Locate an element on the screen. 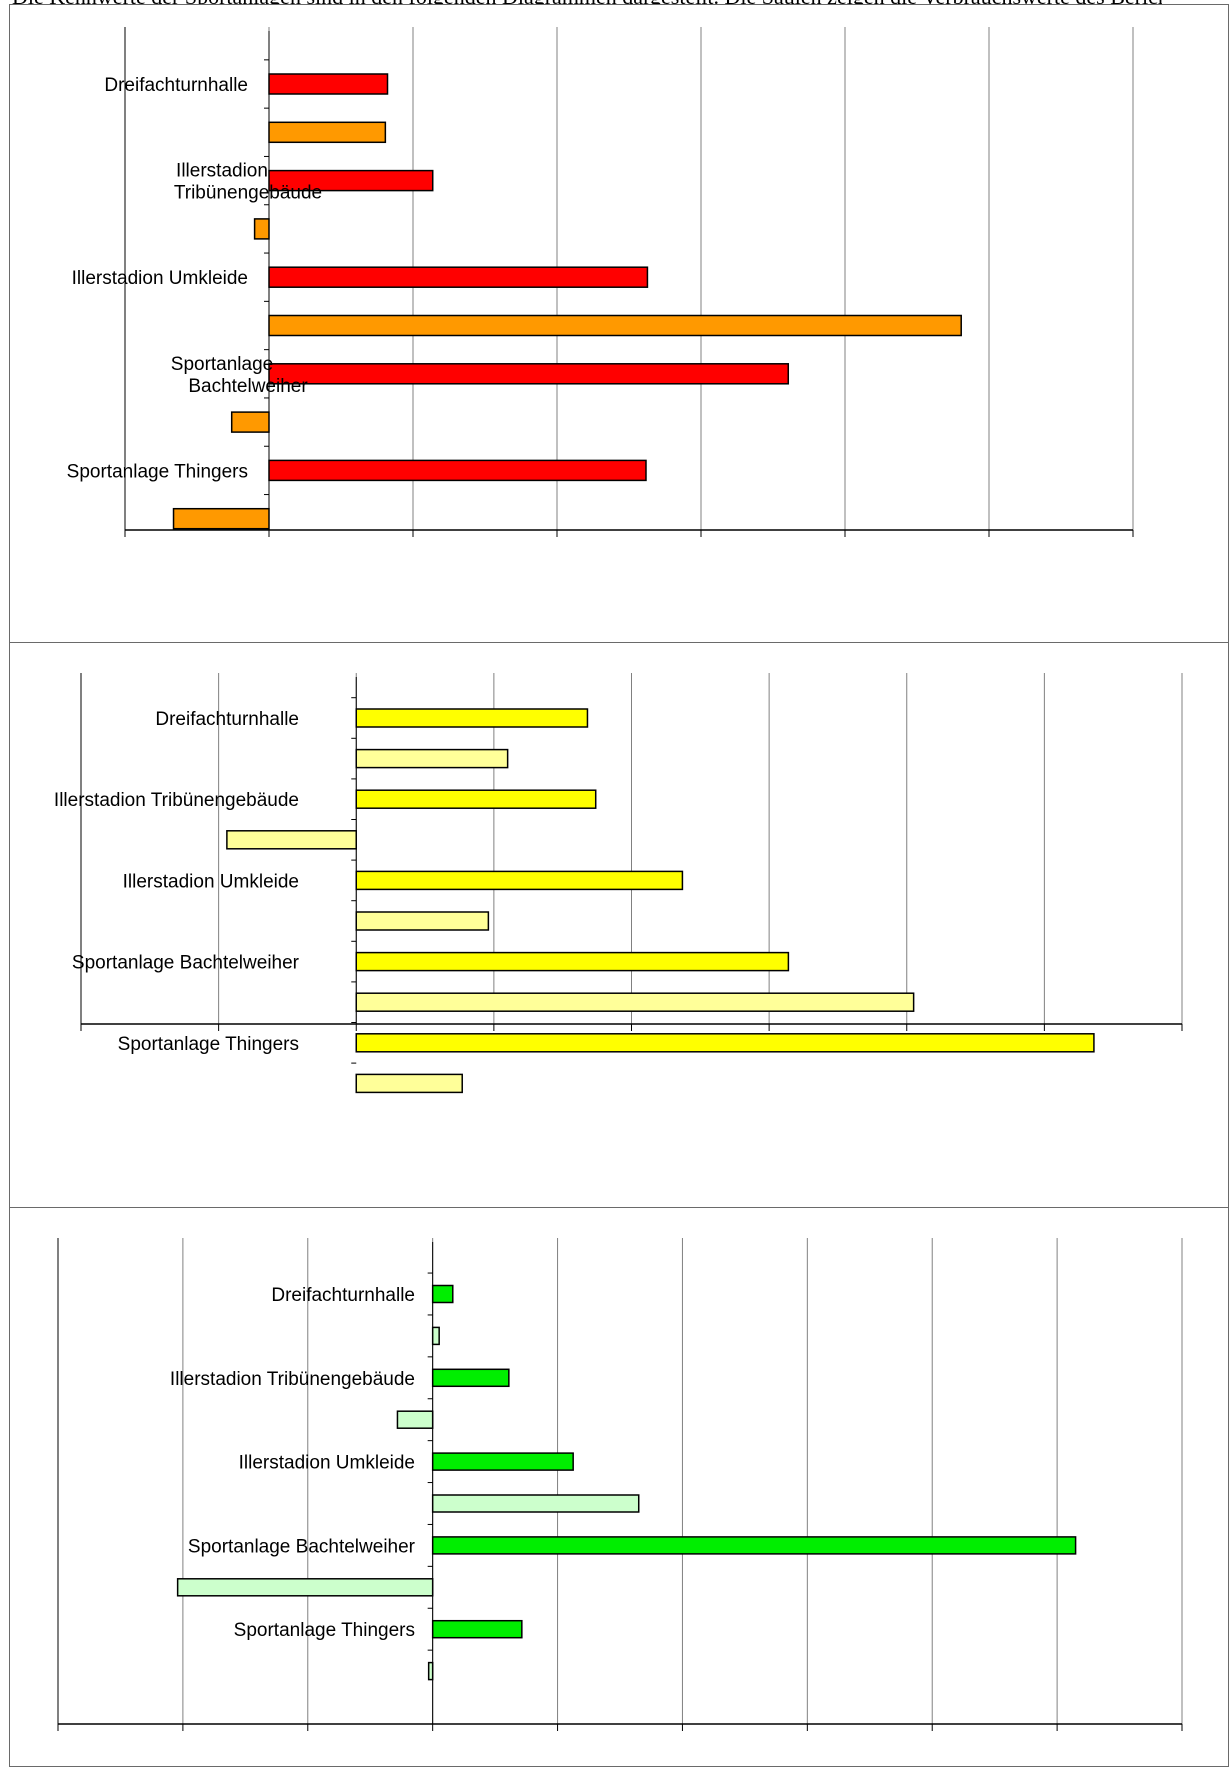  category-label-line: Sportanlage is located at coordinates (222, 364).